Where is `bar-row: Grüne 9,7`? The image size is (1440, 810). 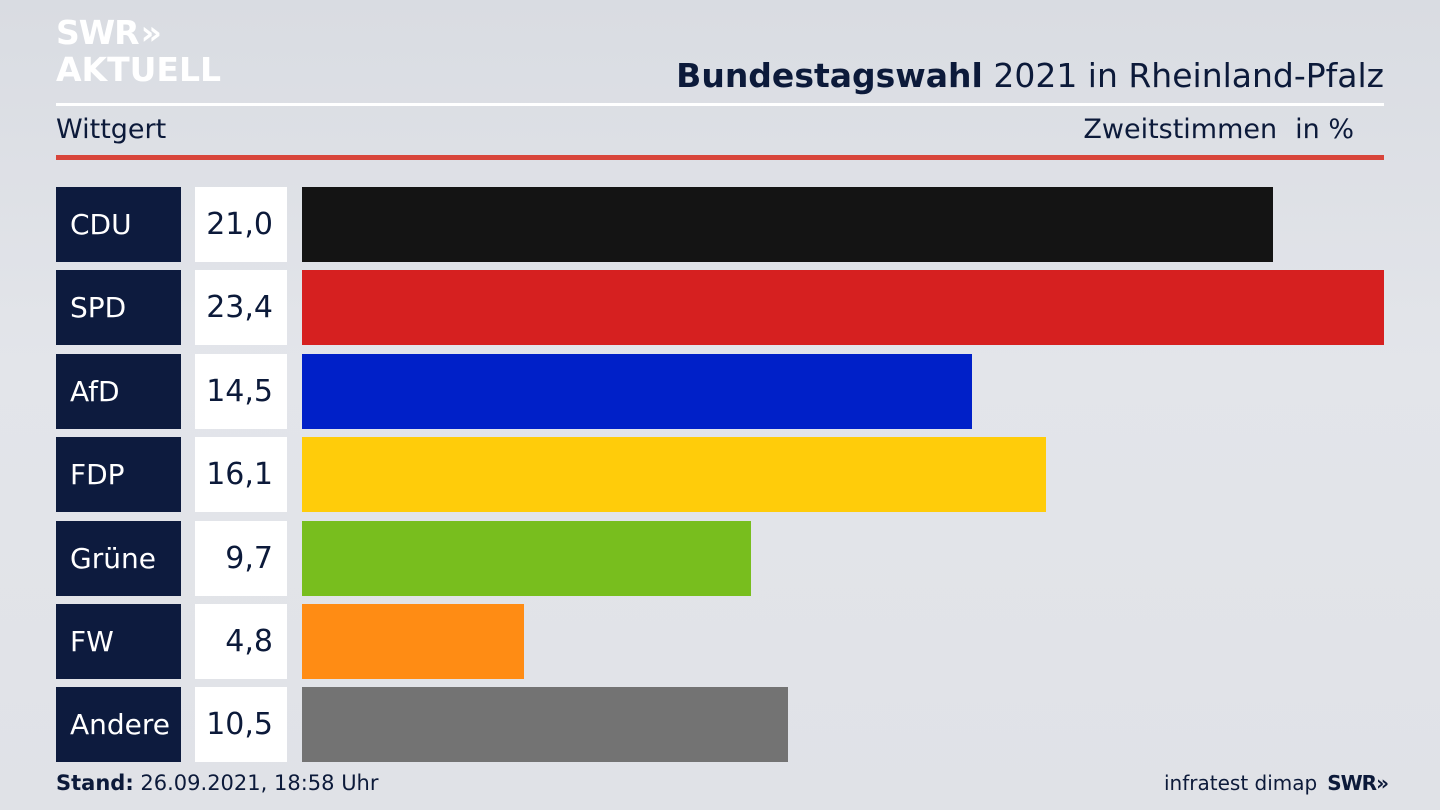
bar-row: Grüne 9,7 is located at coordinates (720, 558).